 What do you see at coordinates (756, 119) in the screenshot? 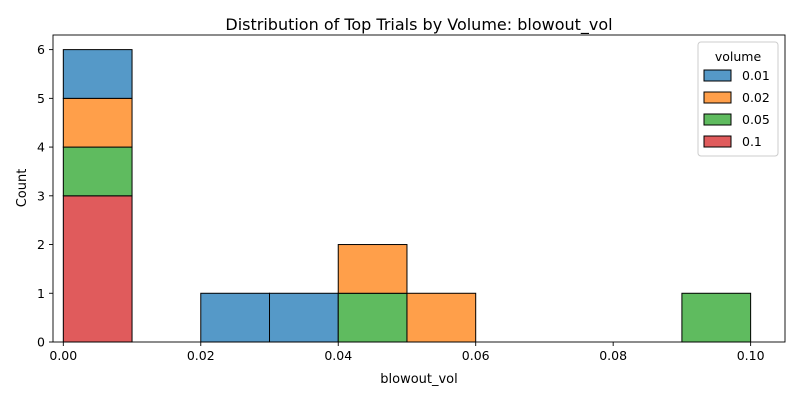
I see `legend-entry-label: 0.05` at bounding box center [756, 119].